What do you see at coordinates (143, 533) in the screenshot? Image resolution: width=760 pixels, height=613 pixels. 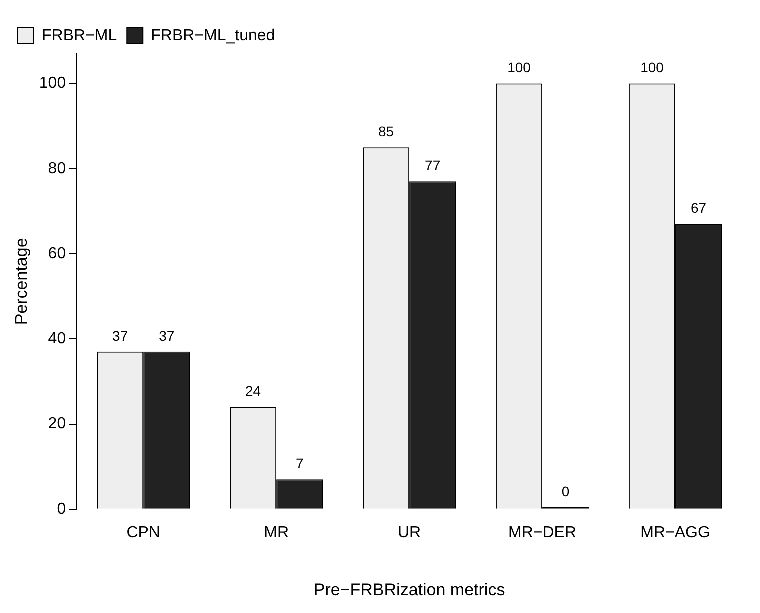 I see `x-tick-label: CPN` at bounding box center [143, 533].